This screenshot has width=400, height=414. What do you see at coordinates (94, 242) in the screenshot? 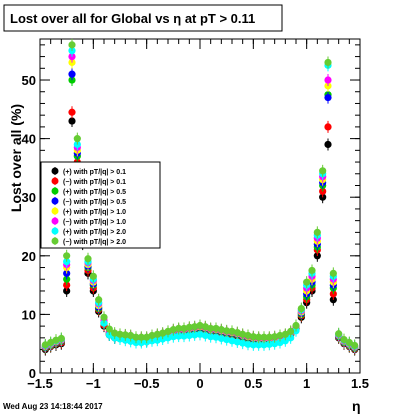
I see `legend-label: (−) with pT/|q| > 2.0` at bounding box center [94, 242].